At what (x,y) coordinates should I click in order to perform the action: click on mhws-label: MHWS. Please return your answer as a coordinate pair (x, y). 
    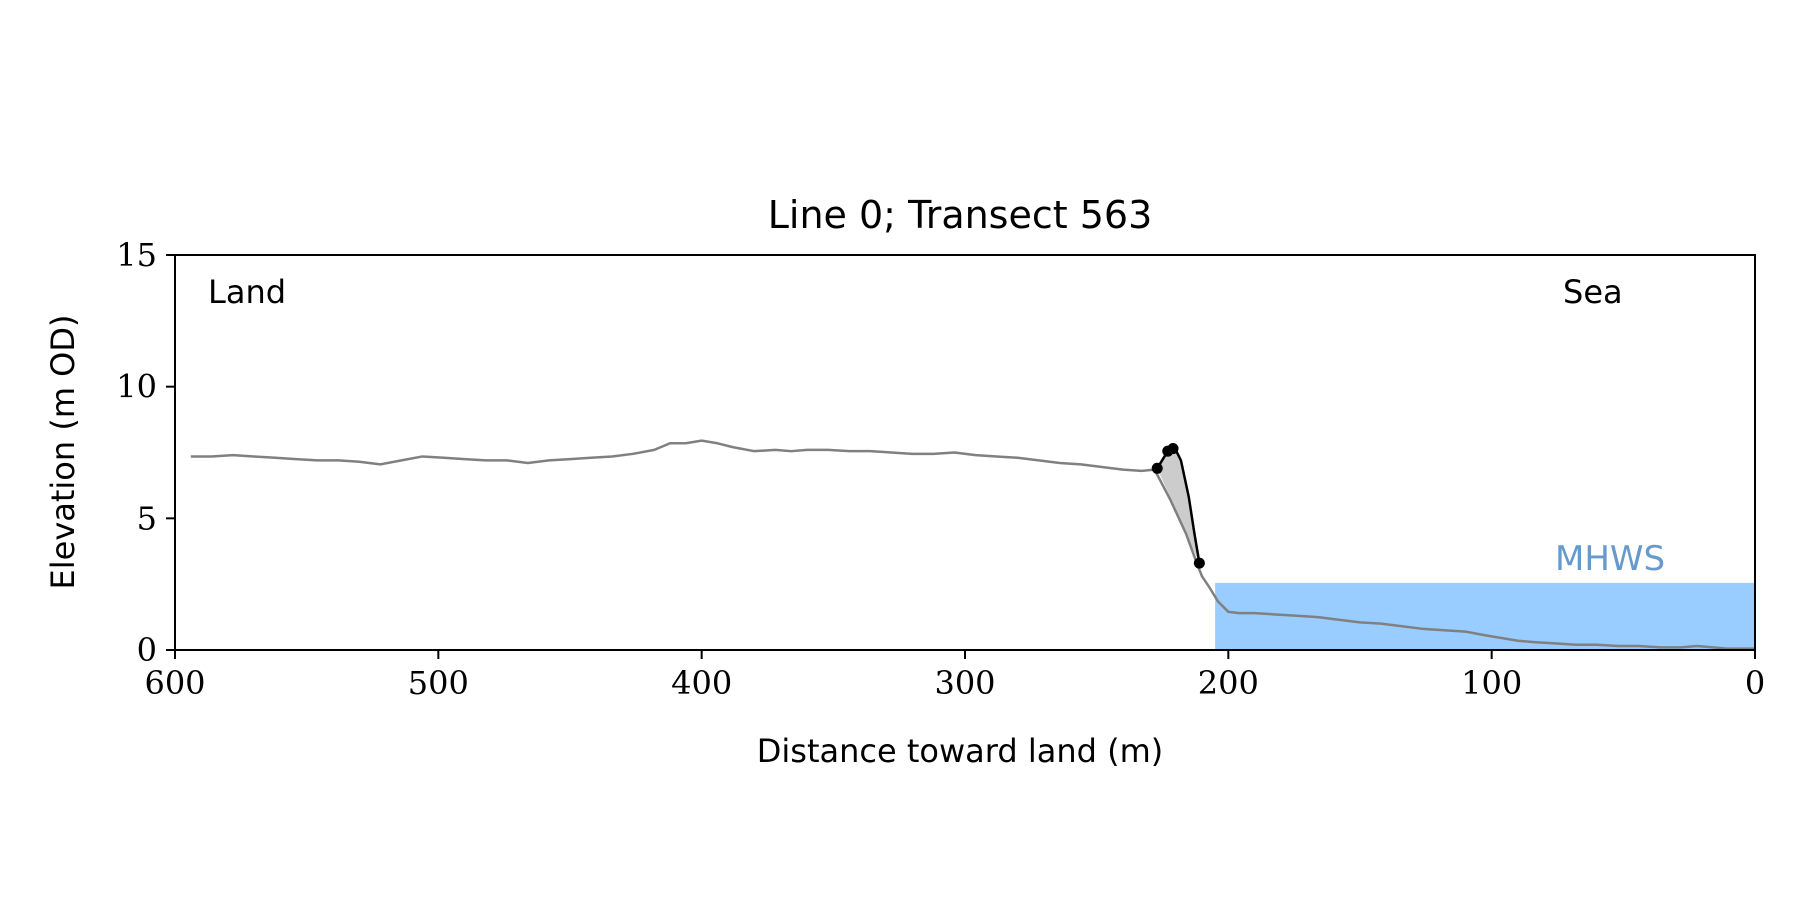
    Looking at the image, I should click on (1610, 559).